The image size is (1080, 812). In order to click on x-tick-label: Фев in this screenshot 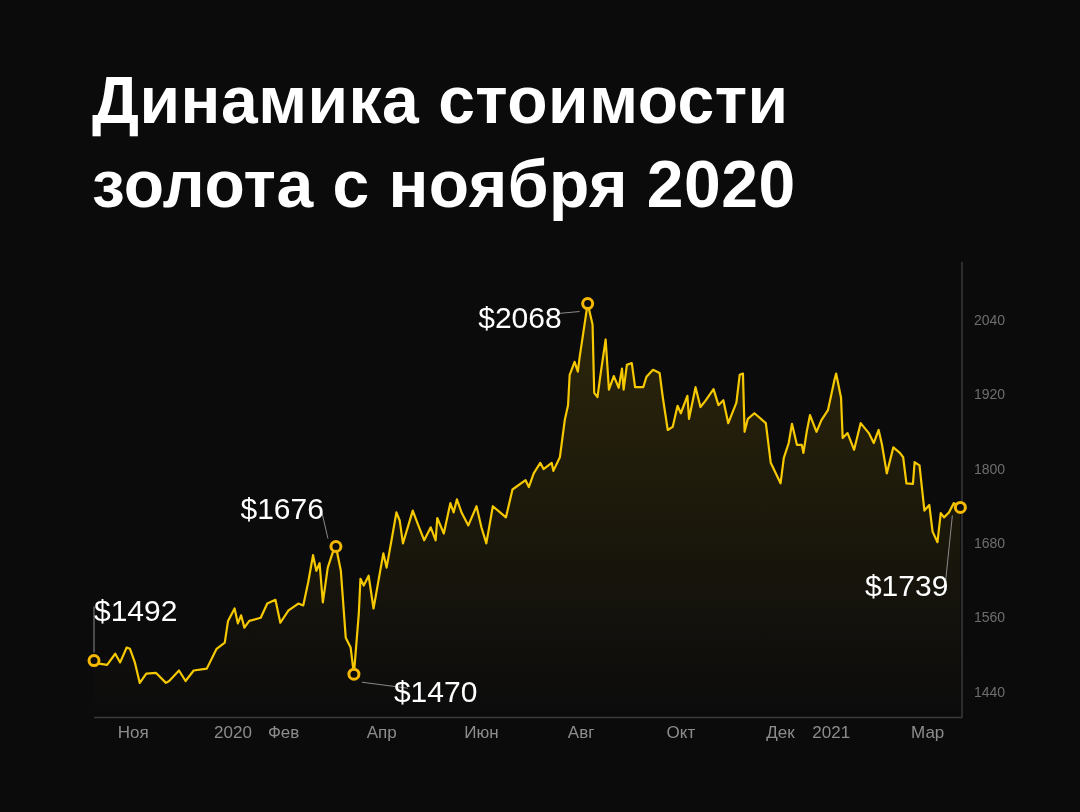, I will do `click(283, 733)`.